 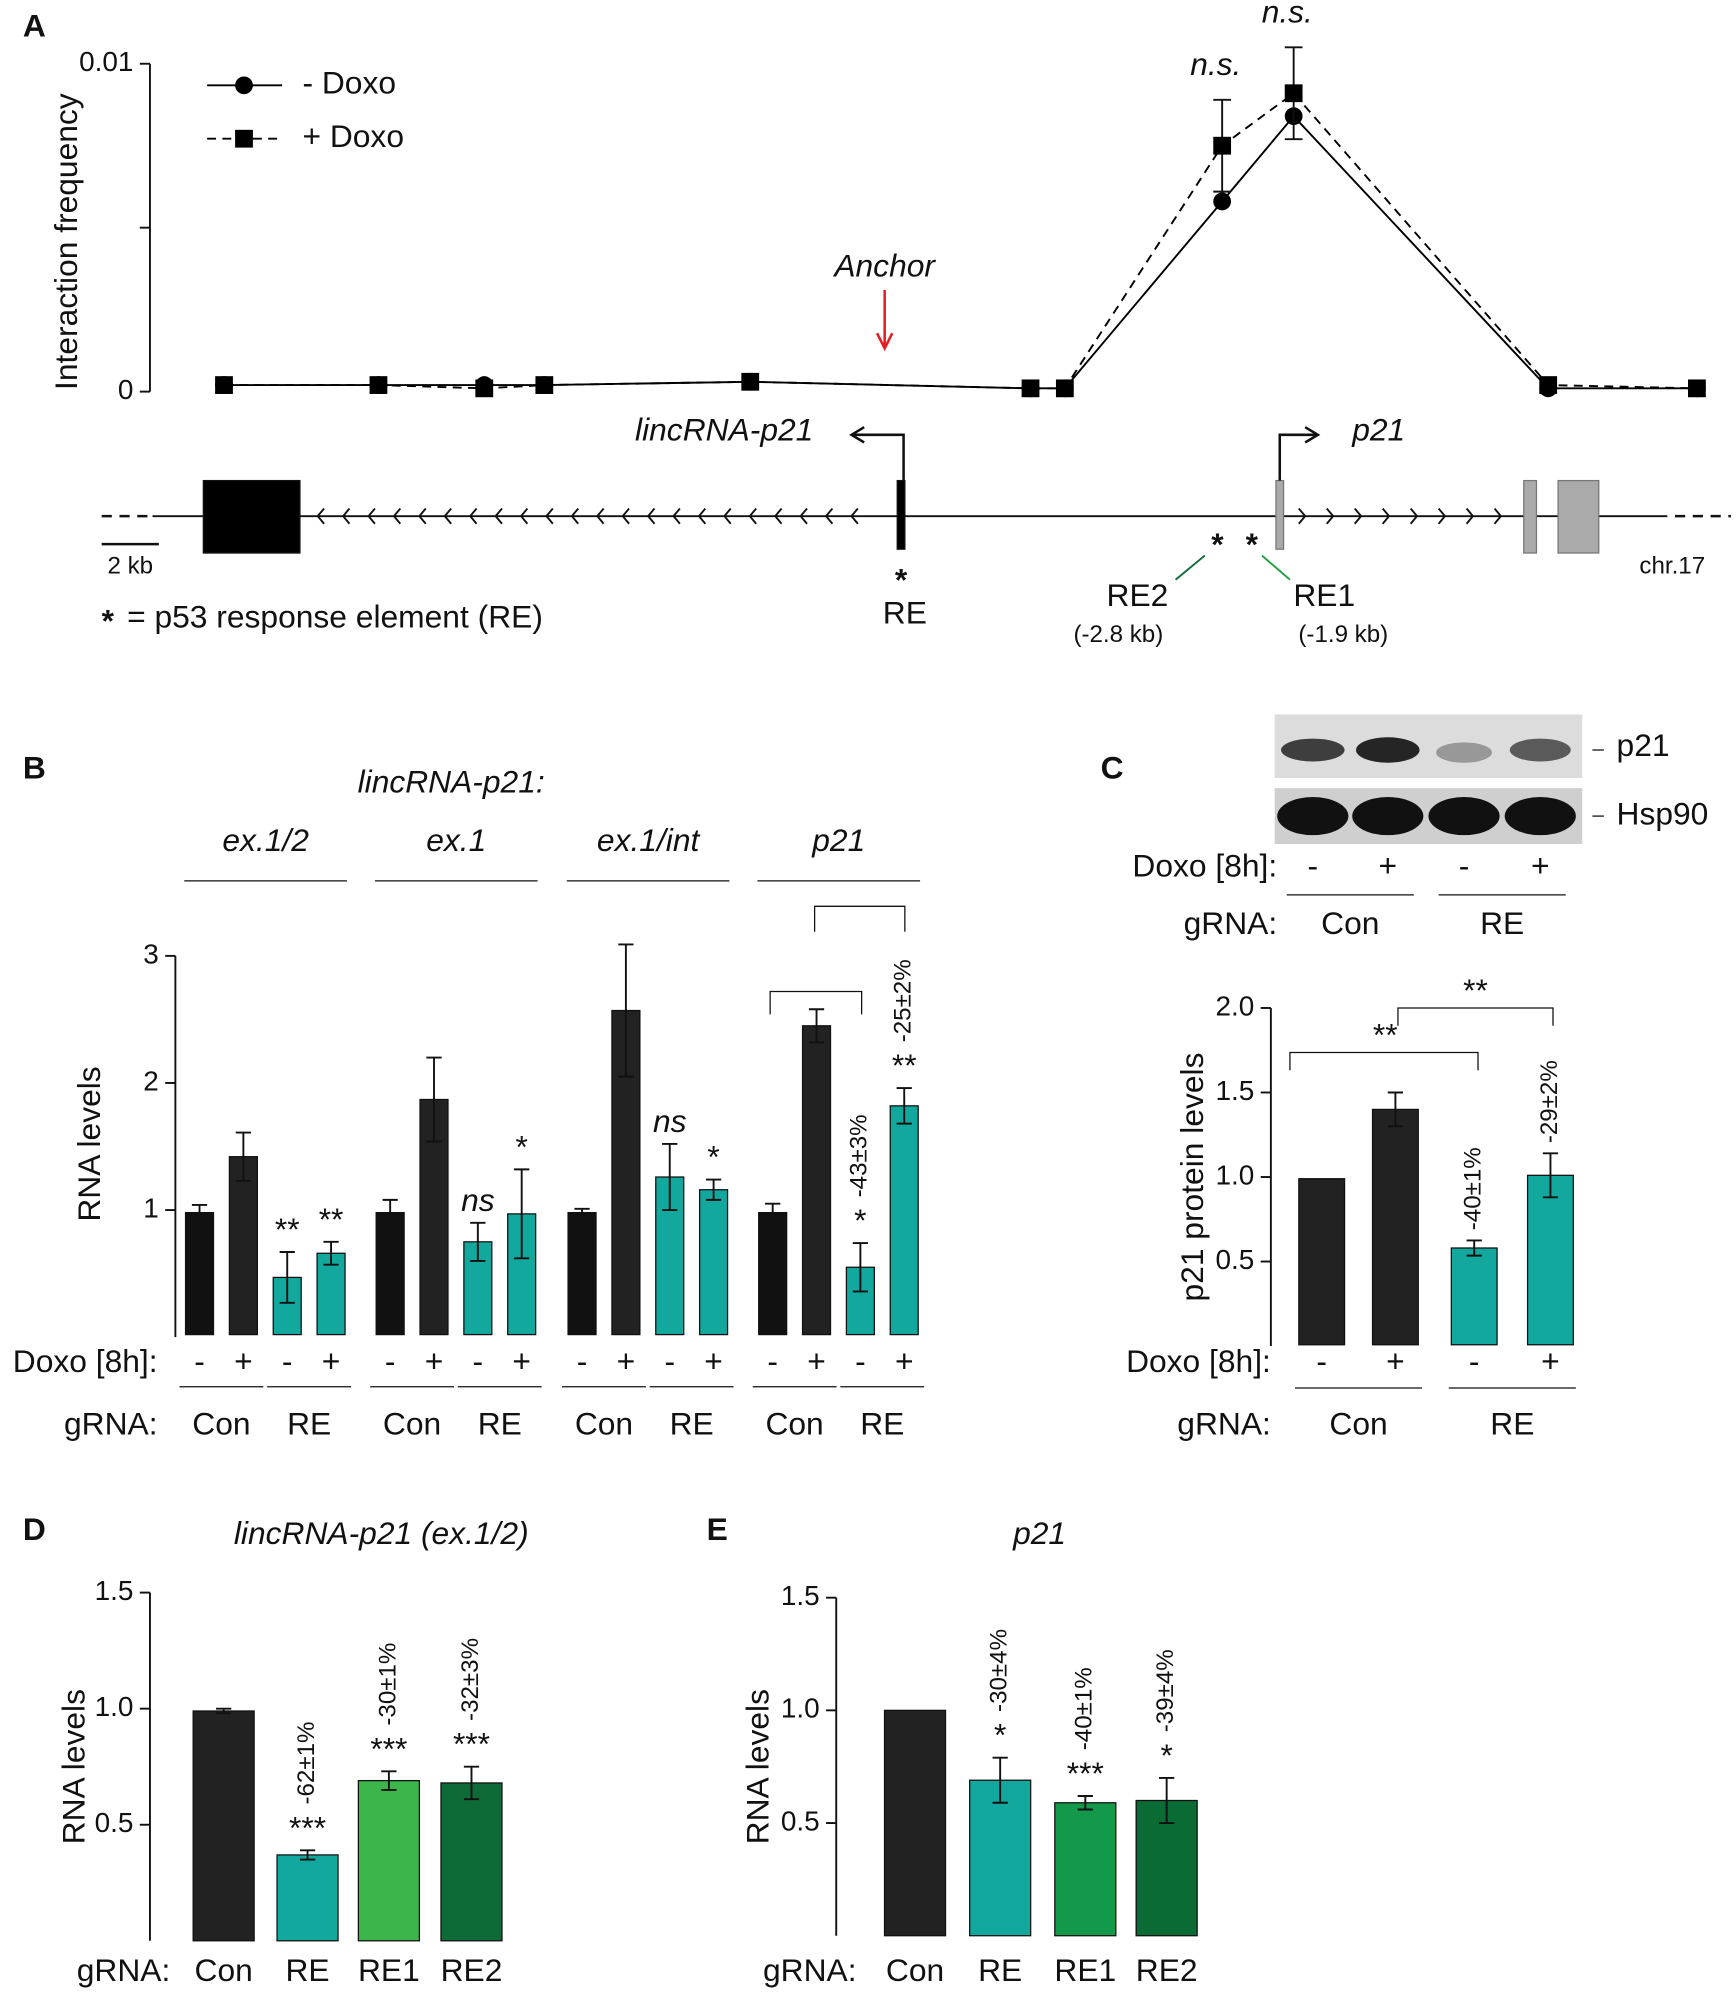 I want to click on footnote-star: *, so click(x=108, y=620).